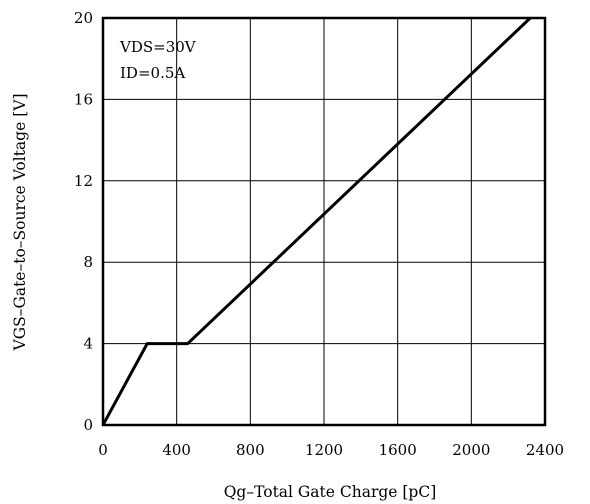  I want to click on annotation-id: ID=0.5A, so click(152, 73).